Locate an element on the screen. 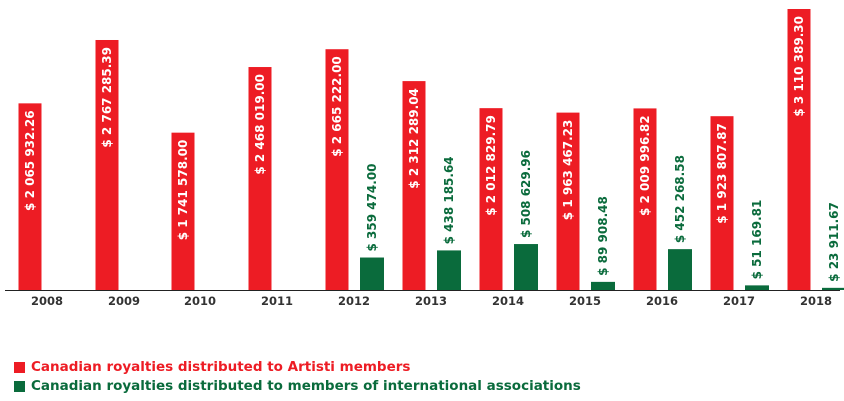 The height and width of the screenshot is (401, 844). data-label-artisti-2016: $ 2 009 996.82 is located at coordinates (645, 165).